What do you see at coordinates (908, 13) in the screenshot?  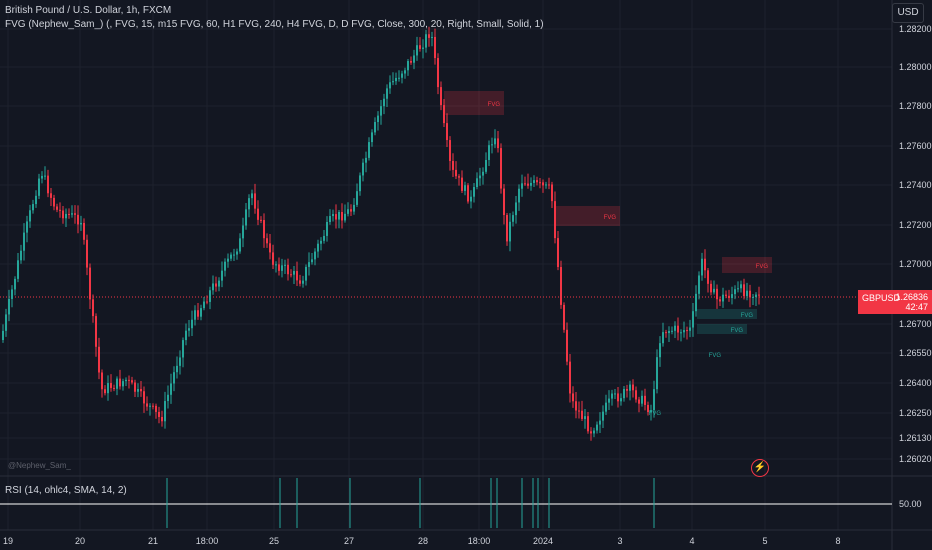 I see `currency-button: USD` at bounding box center [908, 13].